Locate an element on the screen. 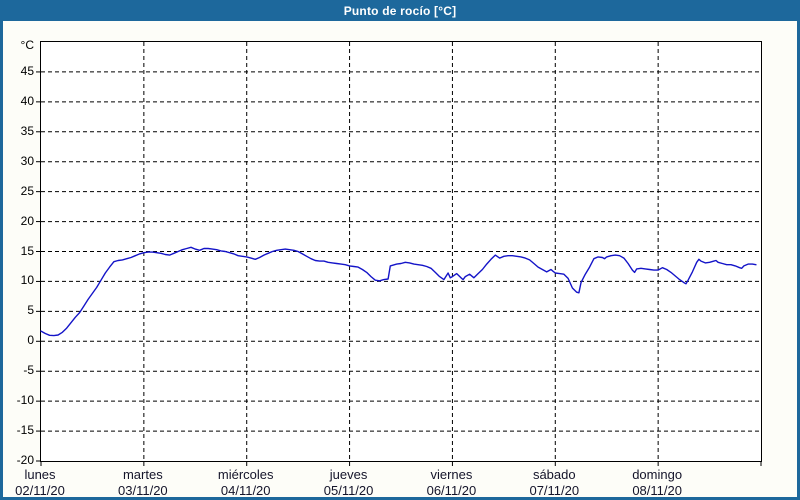 The width and height of the screenshot is (800, 500). y-axis-label-10: 10 is located at coordinates (27, 280).